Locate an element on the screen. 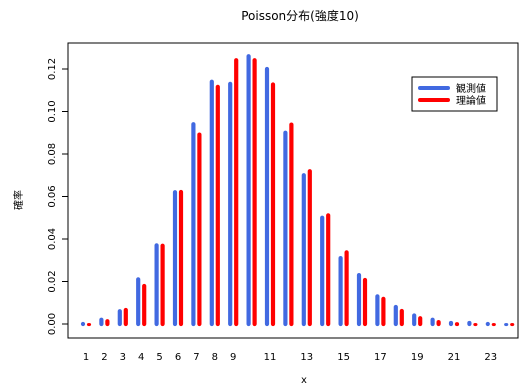  x-tick-label: 11 is located at coordinates (270, 357).